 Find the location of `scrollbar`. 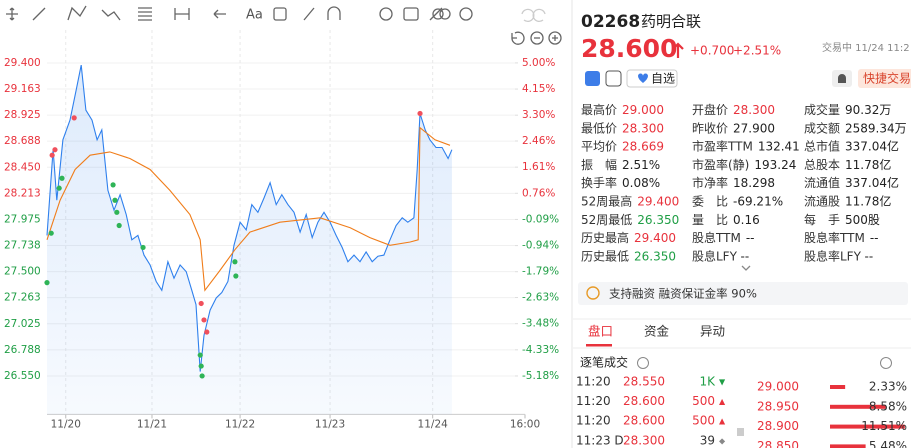

scrollbar is located at coordinates (740, 432).